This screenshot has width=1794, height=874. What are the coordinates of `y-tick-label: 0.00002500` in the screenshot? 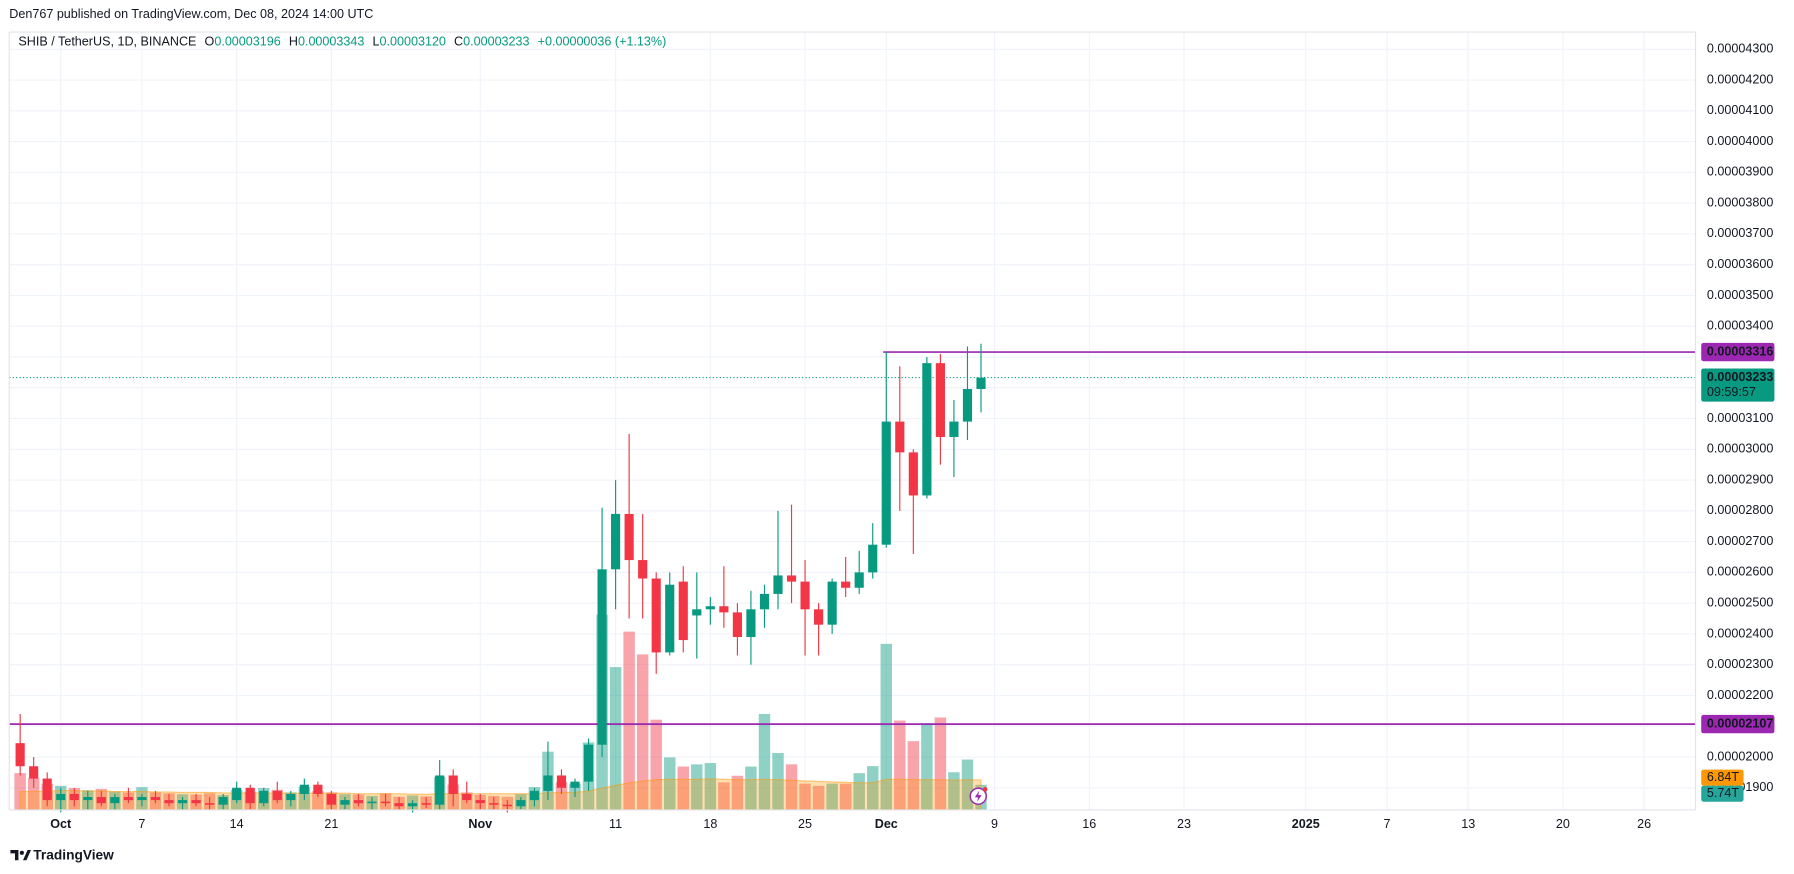 It's located at (1740, 602).